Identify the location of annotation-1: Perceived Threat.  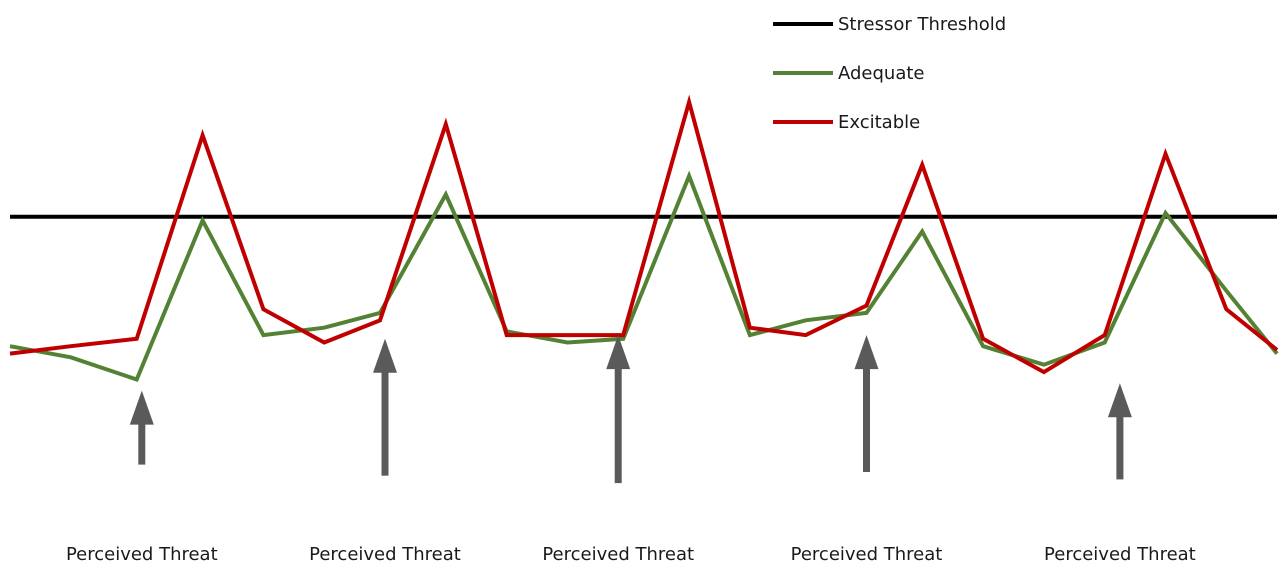
(142, 477).